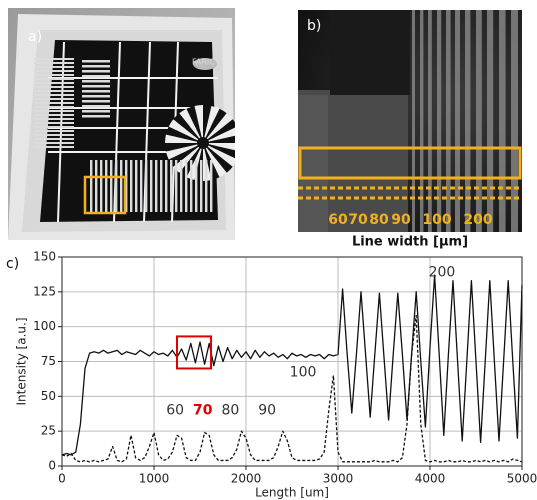 The height and width of the screenshot is (500, 537). What do you see at coordinates (338, 479) in the screenshot?
I see `x-tick-label: 3000` at bounding box center [338, 479].